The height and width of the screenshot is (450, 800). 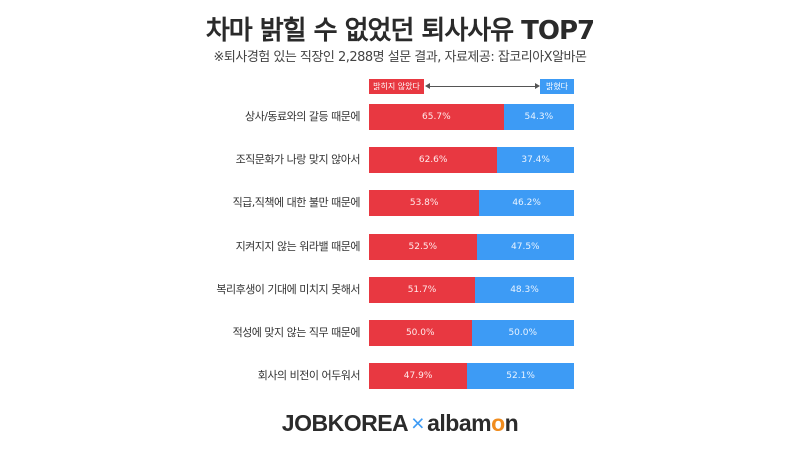 What do you see at coordinates (433, 160) in the screenshot?
I see `bar-segment-not-disclosed: 62.6%` at bounding box center [433, 160].